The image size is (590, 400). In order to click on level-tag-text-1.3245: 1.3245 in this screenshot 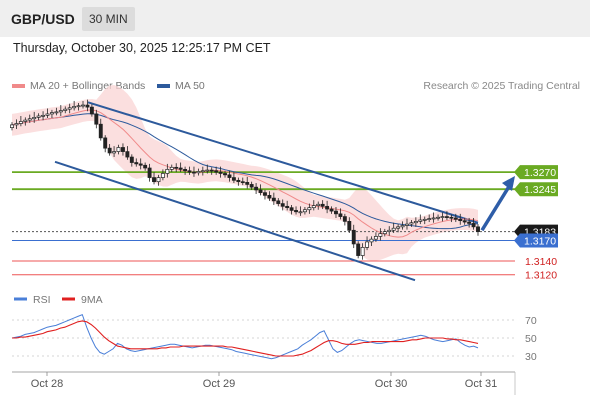, I will do `click(540, 190)`.